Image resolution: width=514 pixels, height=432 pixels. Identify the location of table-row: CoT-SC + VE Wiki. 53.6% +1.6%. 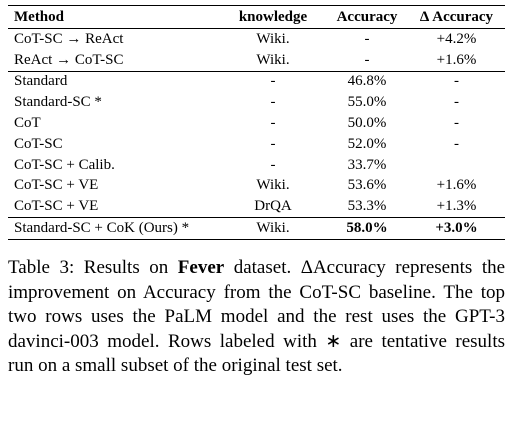
(256, 186).